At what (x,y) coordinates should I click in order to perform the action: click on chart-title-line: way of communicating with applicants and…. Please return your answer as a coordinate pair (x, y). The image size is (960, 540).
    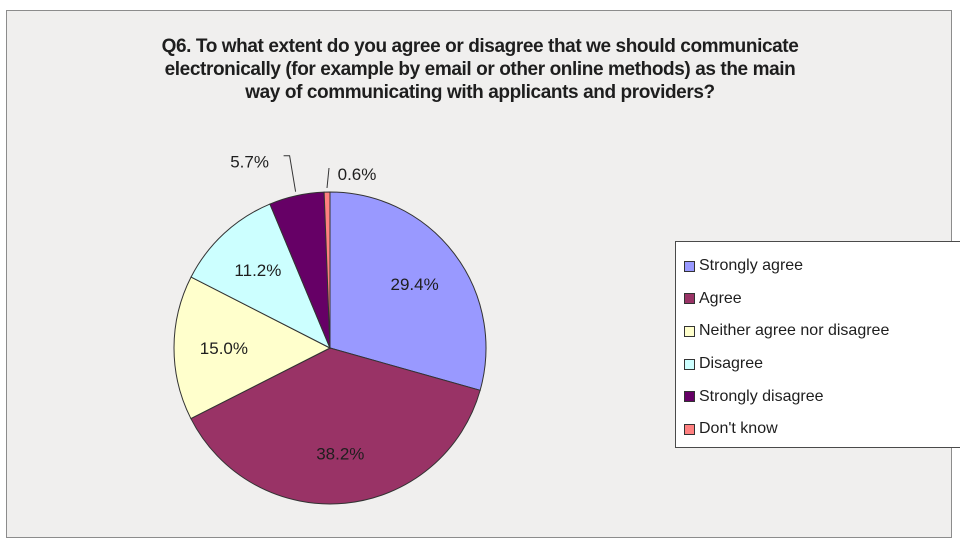
    Looking at the image, I should click on (480, 92).